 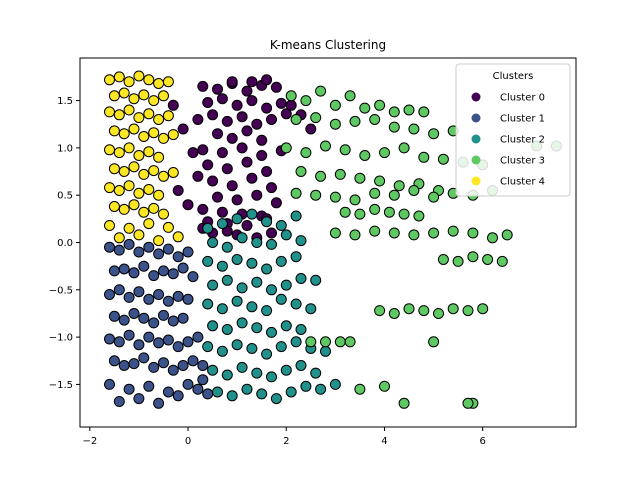 What do you see at coordinates (522, 161) in the screenshot?
I see `legend-label: Cluster 3` at bounding box center [522, 161].